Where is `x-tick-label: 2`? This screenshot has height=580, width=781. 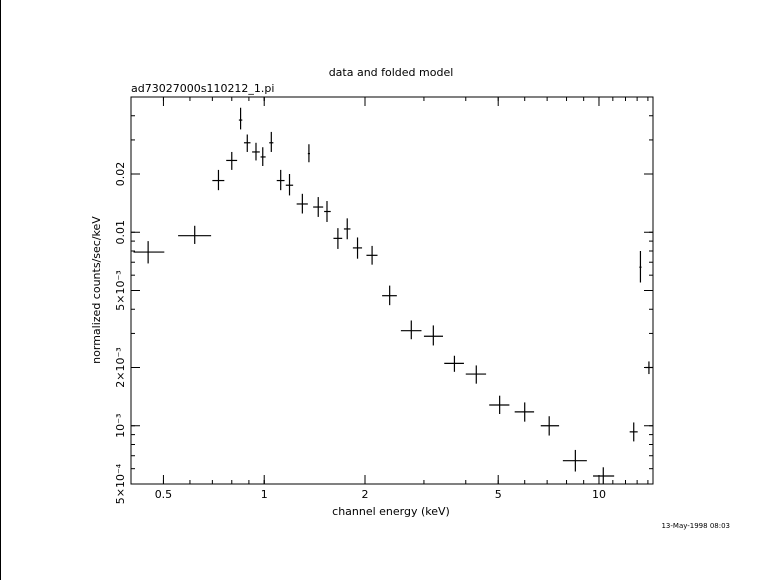
x-tick-label: 2 is located at coordinates (364, 494).